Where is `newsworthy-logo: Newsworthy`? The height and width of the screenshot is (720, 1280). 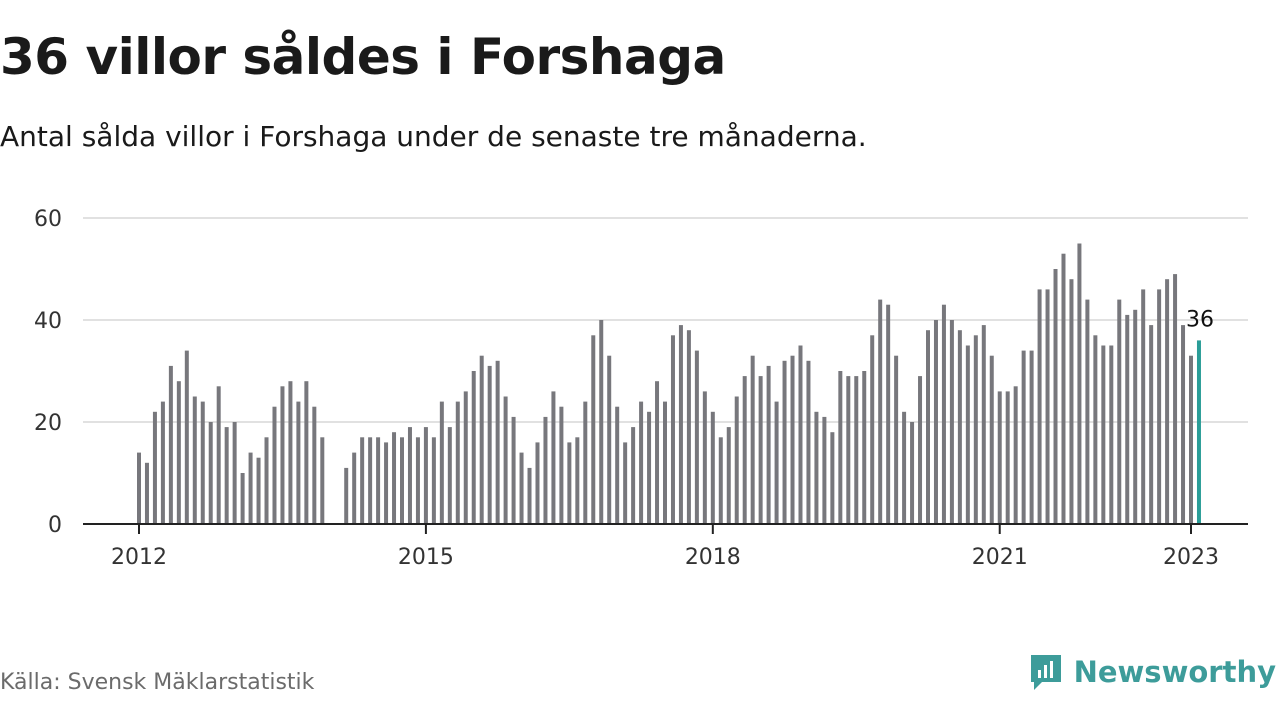 newsworthy-logo: Newsworthy is located at coordinates (1152, 672).